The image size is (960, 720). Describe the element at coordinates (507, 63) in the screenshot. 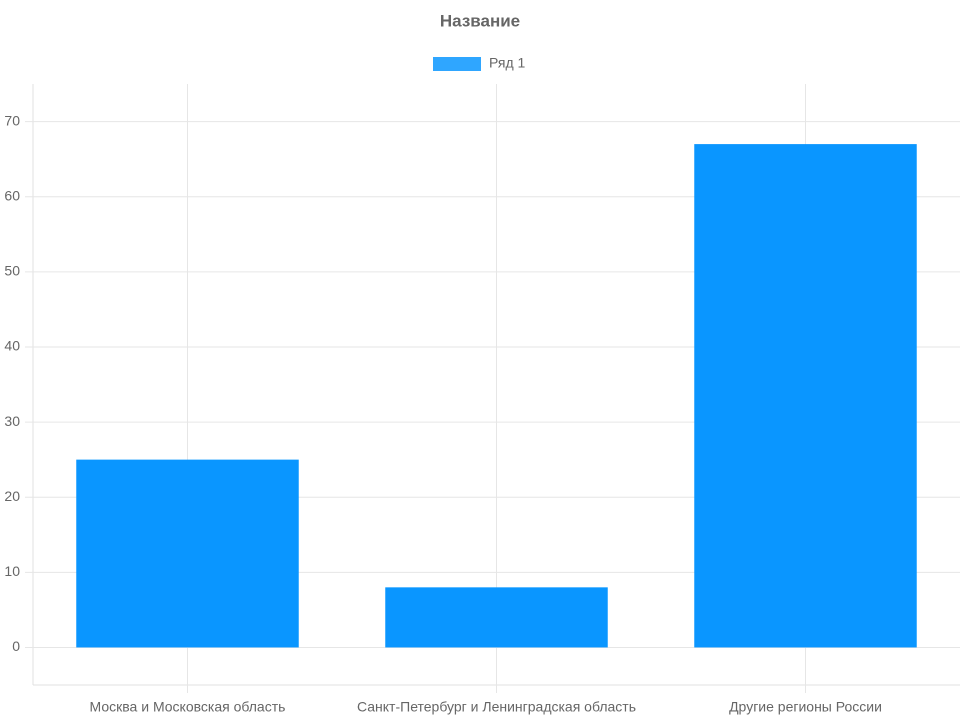

I see `legend-label: Ряд 1` at that location.